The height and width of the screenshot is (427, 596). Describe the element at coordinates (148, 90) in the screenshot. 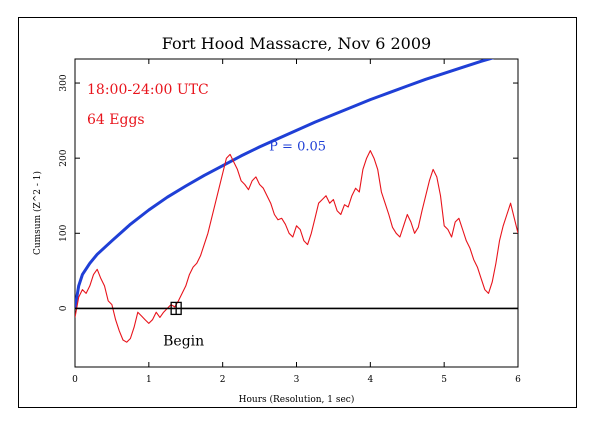

I see `time-window-label: 18:00-24:00 UTC` at that location.